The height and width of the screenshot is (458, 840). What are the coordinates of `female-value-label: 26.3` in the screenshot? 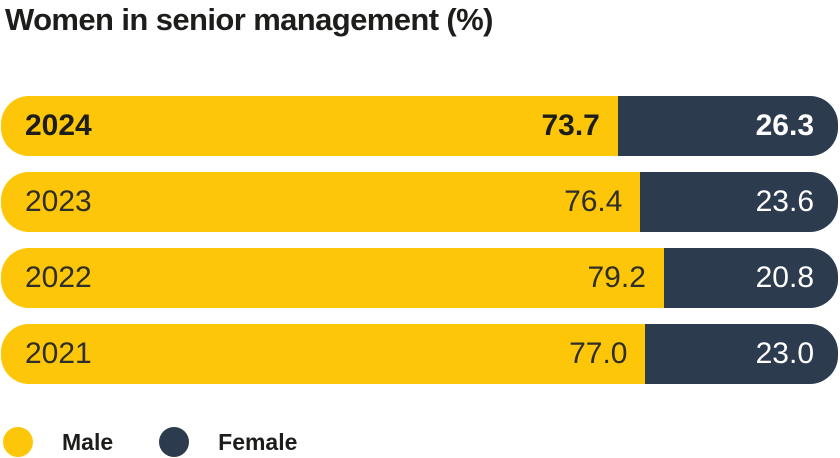 It's located at (784, 125).